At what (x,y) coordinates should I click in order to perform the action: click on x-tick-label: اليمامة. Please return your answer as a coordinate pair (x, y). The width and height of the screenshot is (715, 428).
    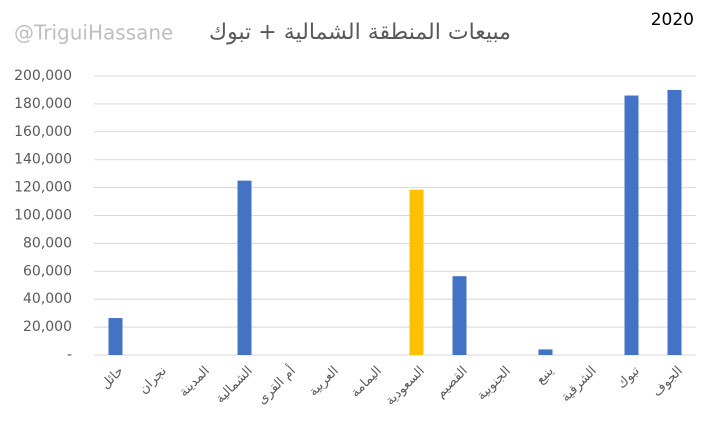
    Looking at the image, I should click on (366, 382).